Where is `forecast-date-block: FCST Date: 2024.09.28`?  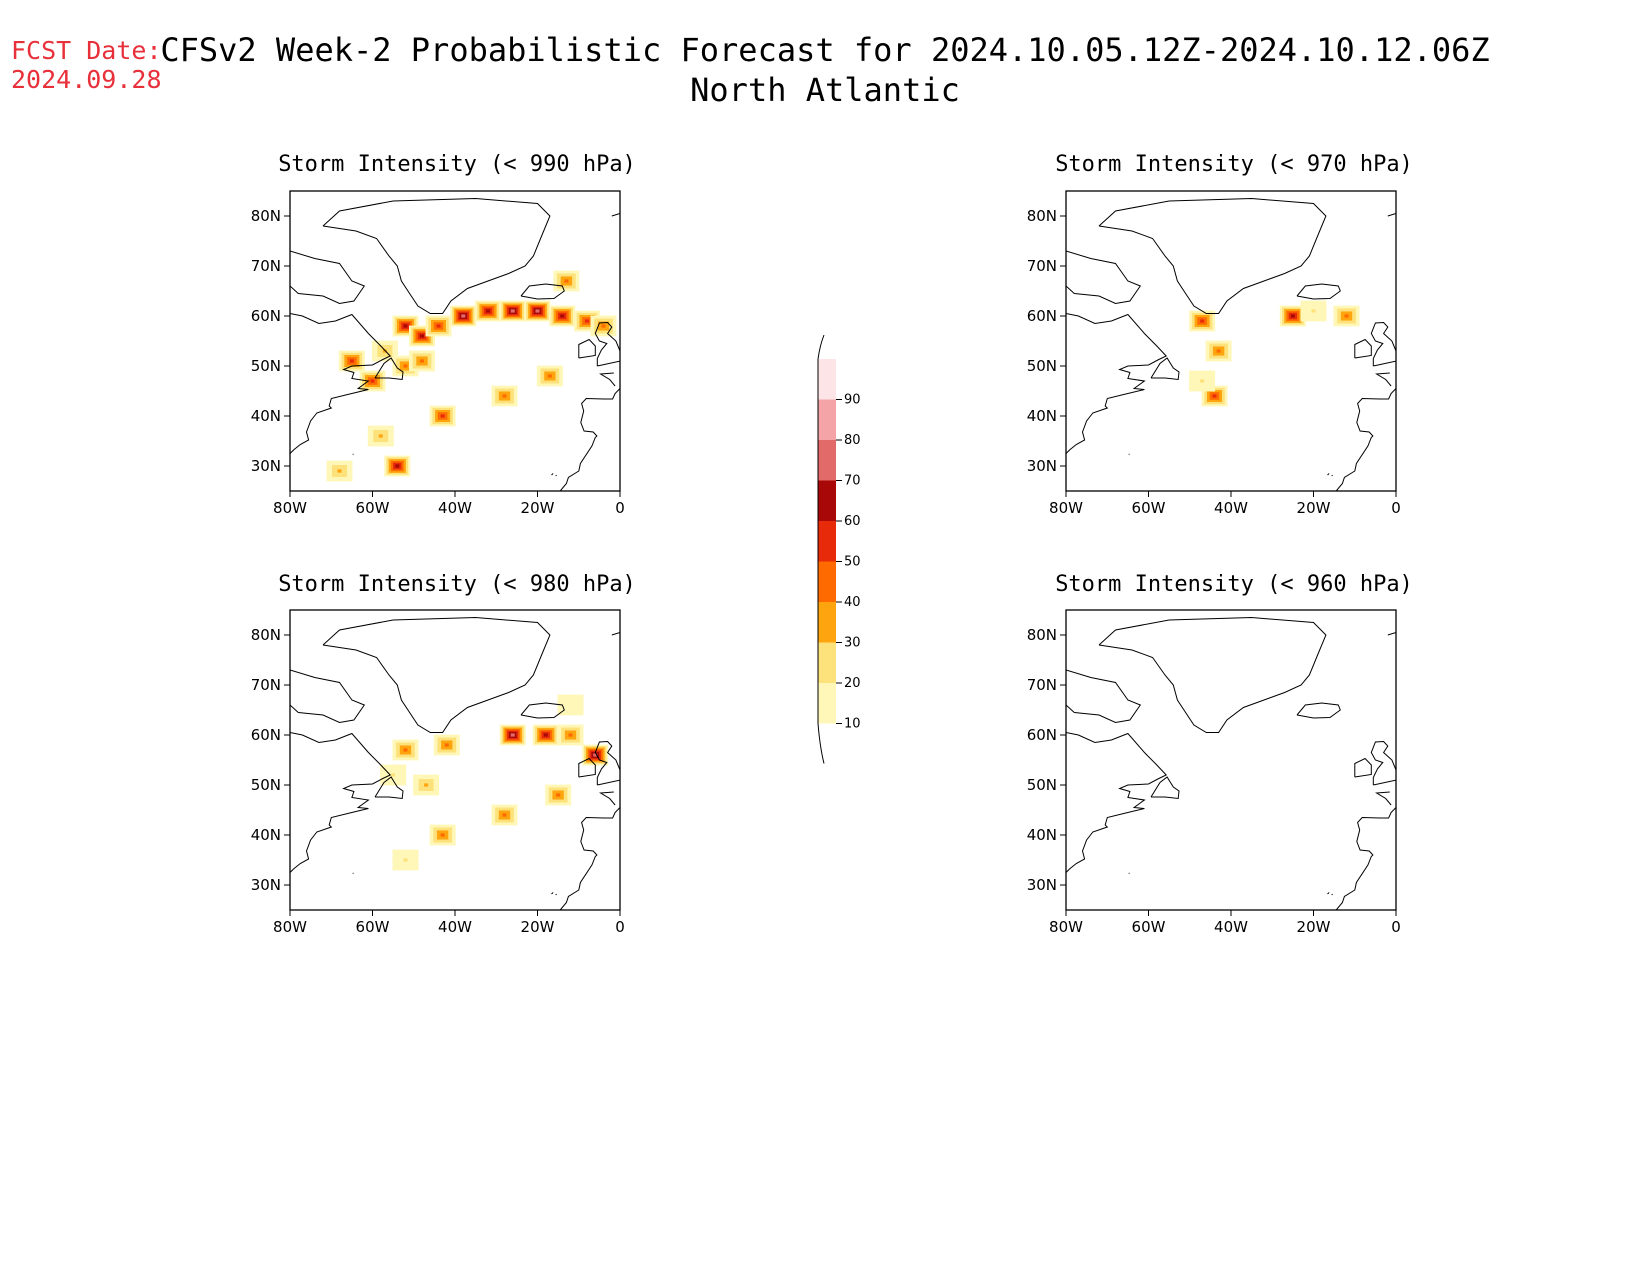
forecast-date-block: FCST Date: 2024.09.28 is located at coordinates (86, 65).